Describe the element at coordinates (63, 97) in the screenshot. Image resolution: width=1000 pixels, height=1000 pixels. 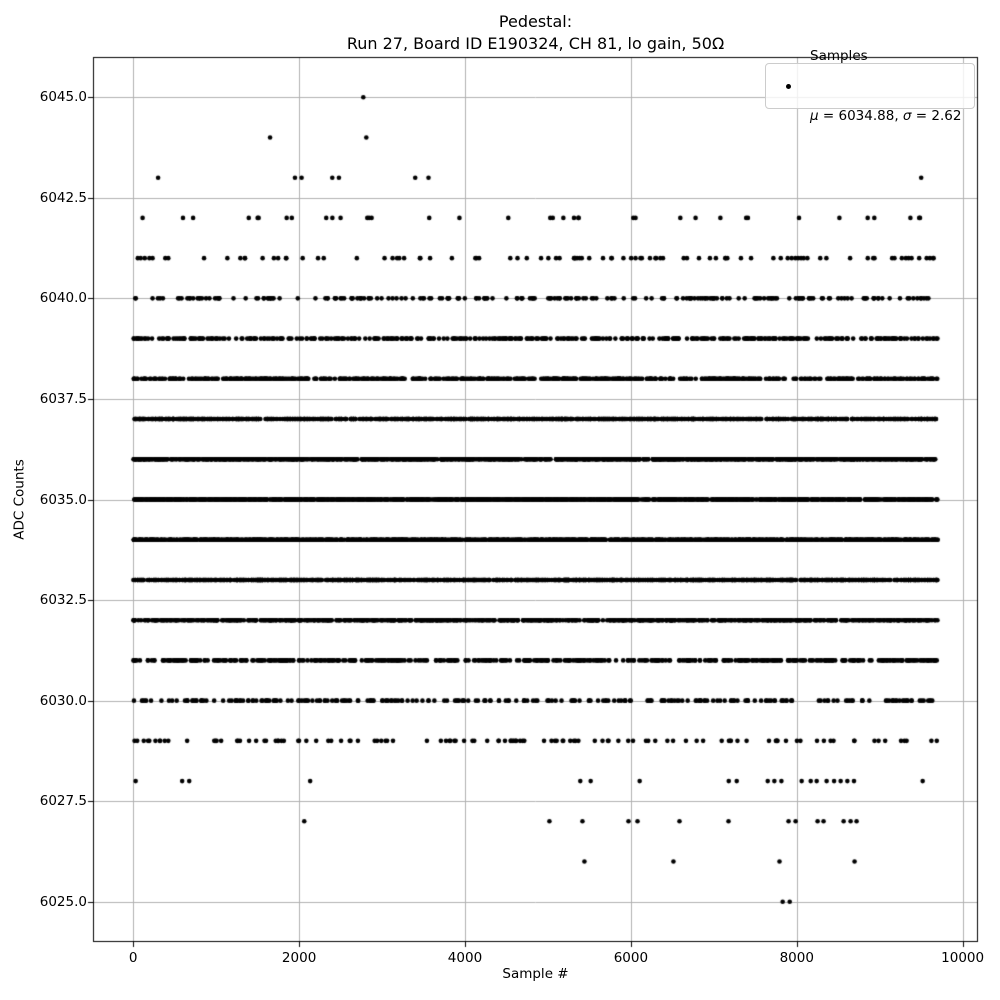
I see `y-tick-label: 6045.0` at that location.